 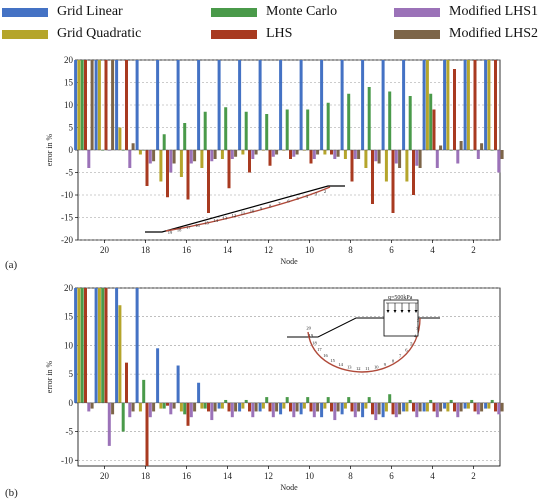 What do you see at coordinates (105, 250) in the screenshot?
I see `x-tick-label: 20` at bounding box center [105, 250].